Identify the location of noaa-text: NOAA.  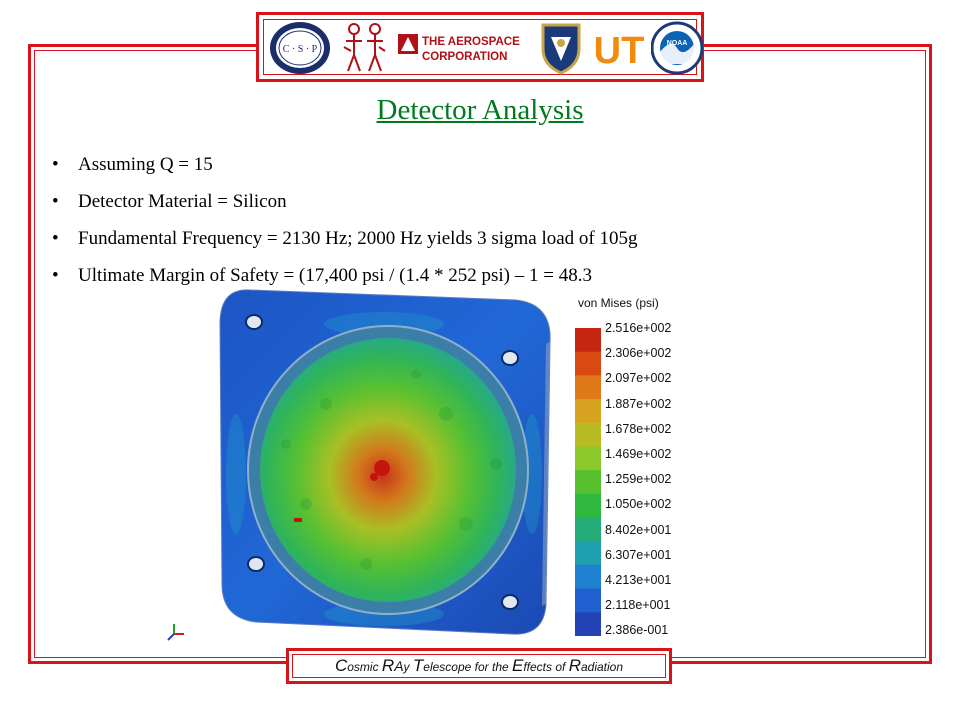
(677, 43).